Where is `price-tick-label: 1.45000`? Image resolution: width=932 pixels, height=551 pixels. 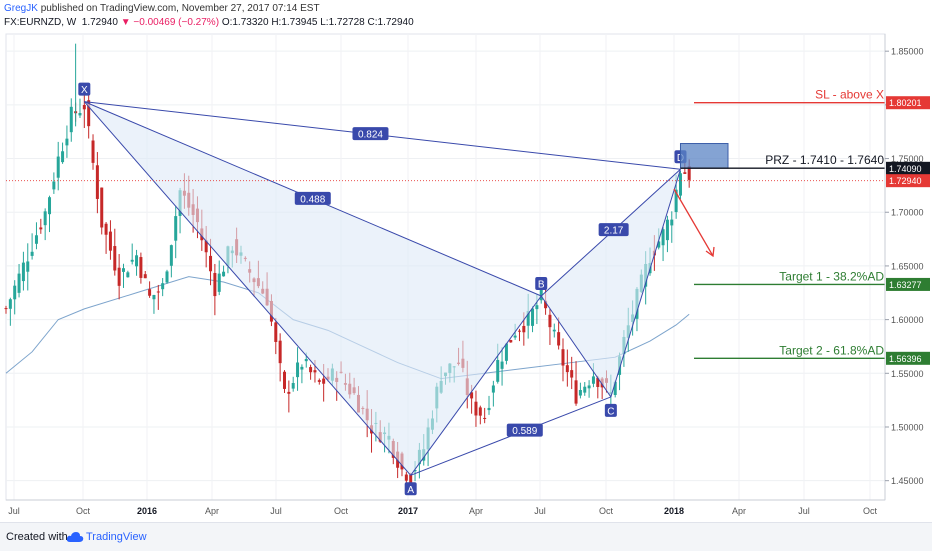
price-tick-label: 1.45000 is located at coordinates (907, 481).